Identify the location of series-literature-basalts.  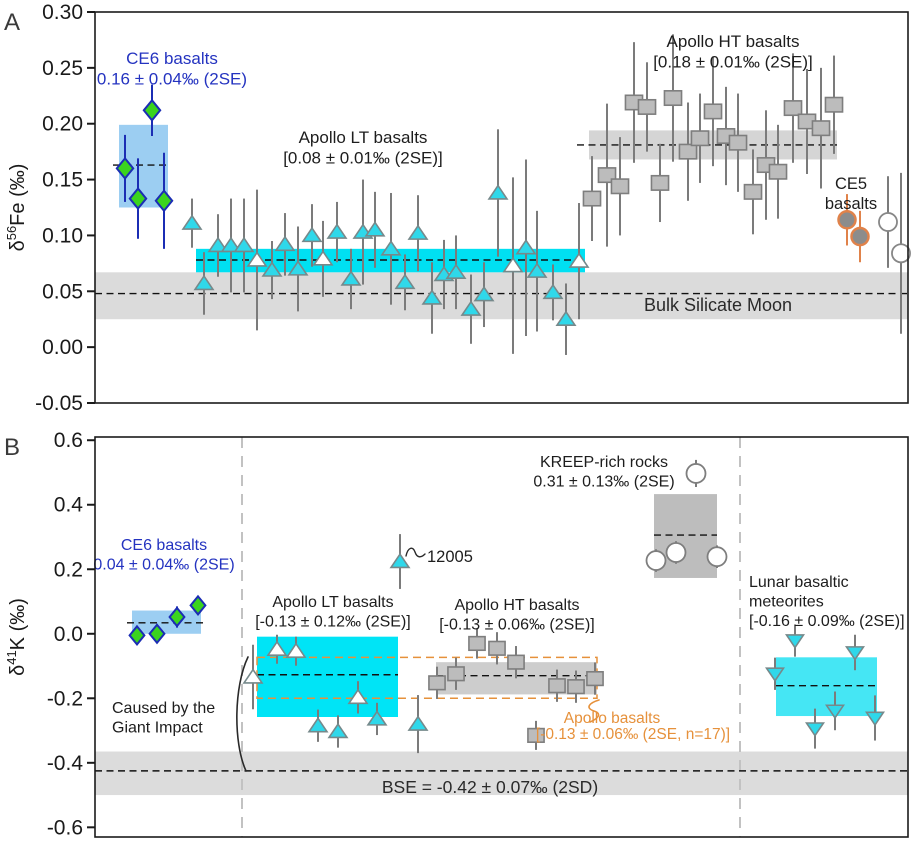
(894, 253).